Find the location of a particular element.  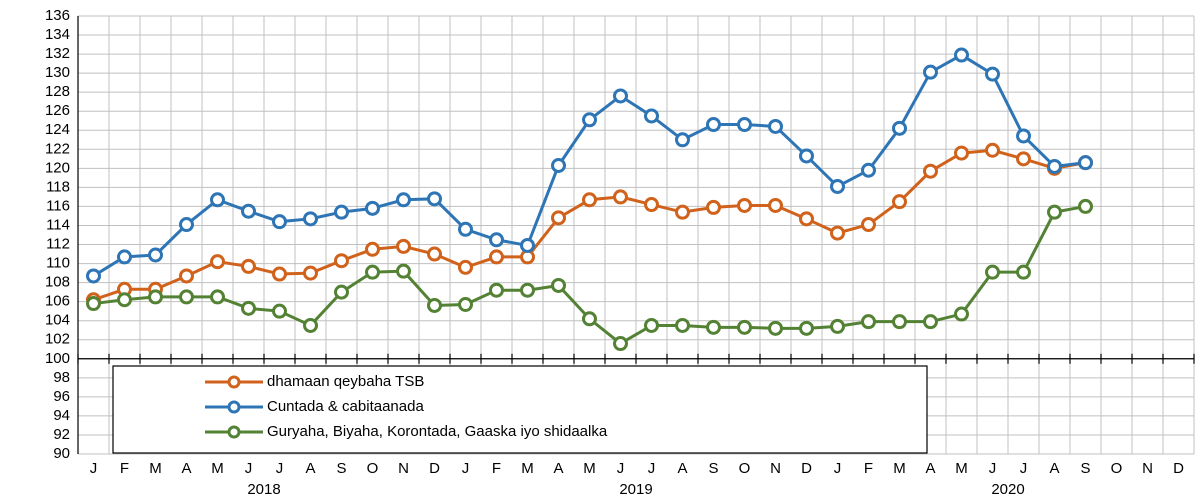

y-tick-label: 106 is located at coordinates (57, 301).